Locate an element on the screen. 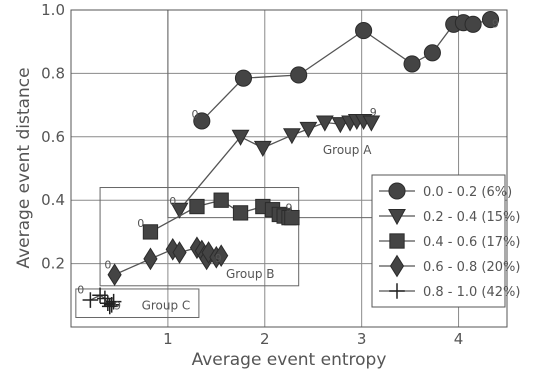 This screenshot has height=376, width=559. y-tick-label: 0.4 is located at coordinates (53, 200).